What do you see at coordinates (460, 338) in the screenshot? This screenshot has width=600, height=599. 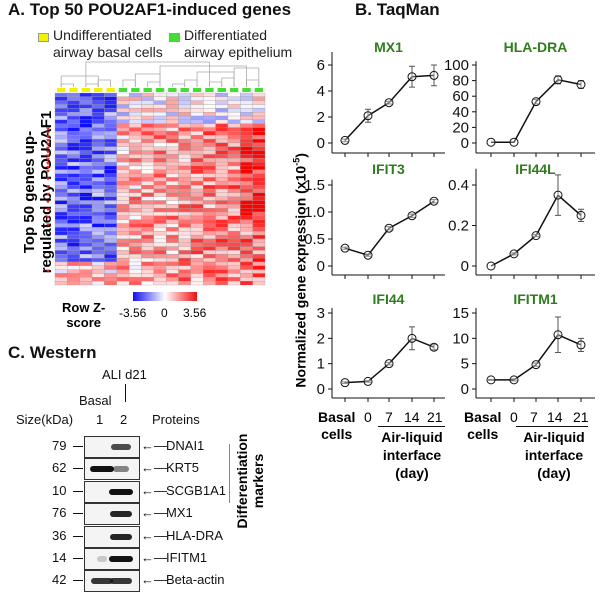 I see `y-tick-label: 10` at bounding box center [460, 338].